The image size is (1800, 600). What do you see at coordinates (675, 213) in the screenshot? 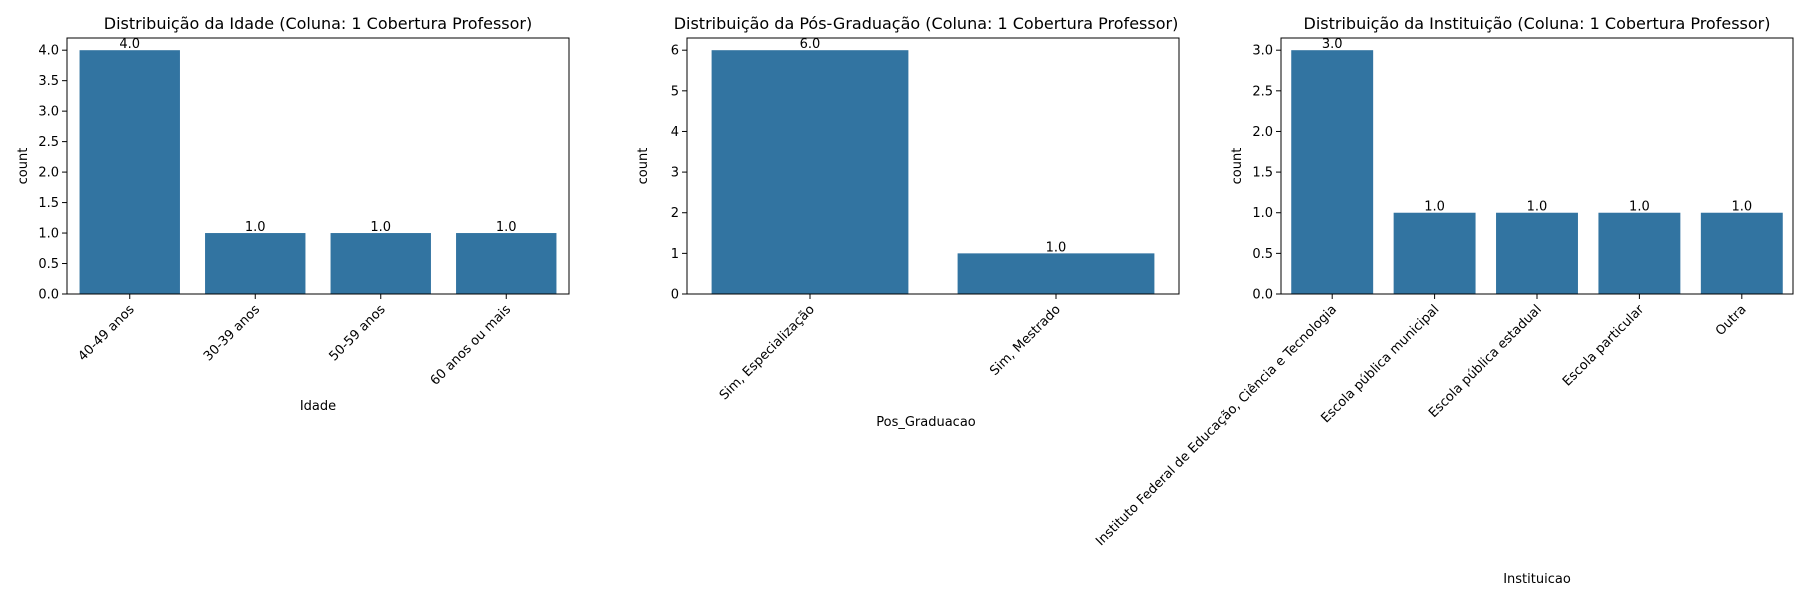
I see `y-tick-label: 2` at bounding box center [675, 213].